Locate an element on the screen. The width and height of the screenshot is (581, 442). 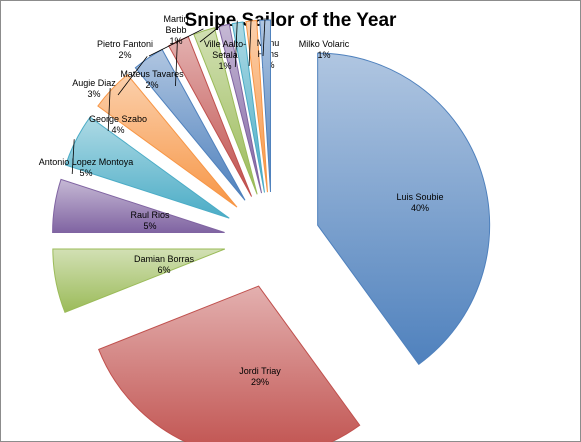
data-label-antonio-lopez-montoya: Antonio Lopez Montoya 5% is located at coordinates (86, 167).